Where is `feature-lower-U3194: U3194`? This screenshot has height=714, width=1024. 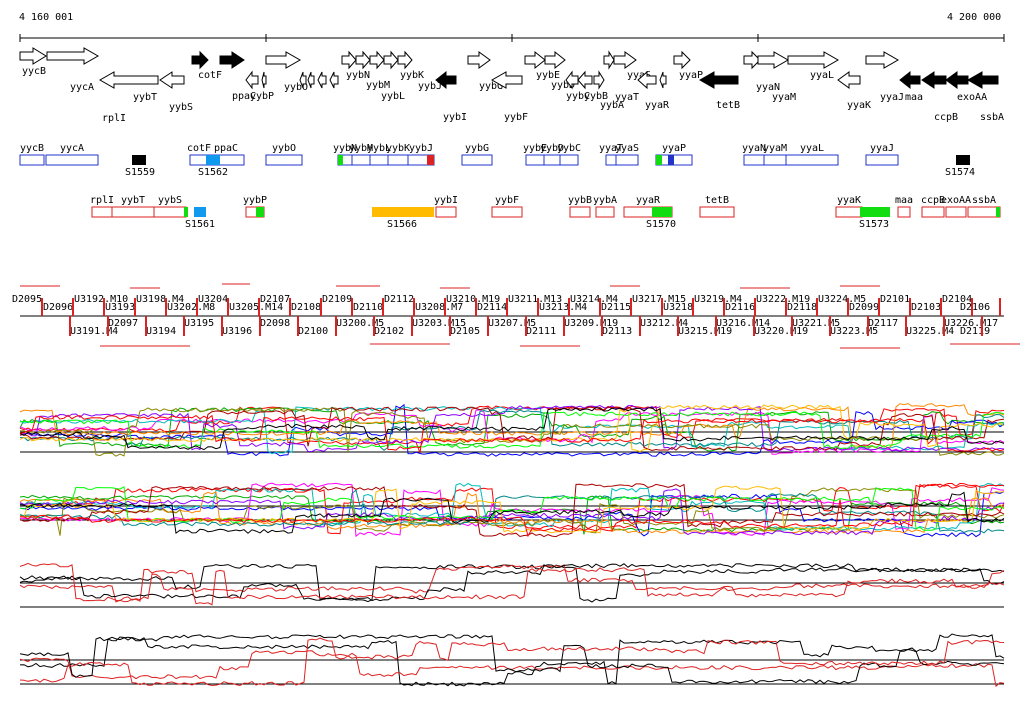 feature-lower-U3194: U3194 is located at coordinates (161, 331).